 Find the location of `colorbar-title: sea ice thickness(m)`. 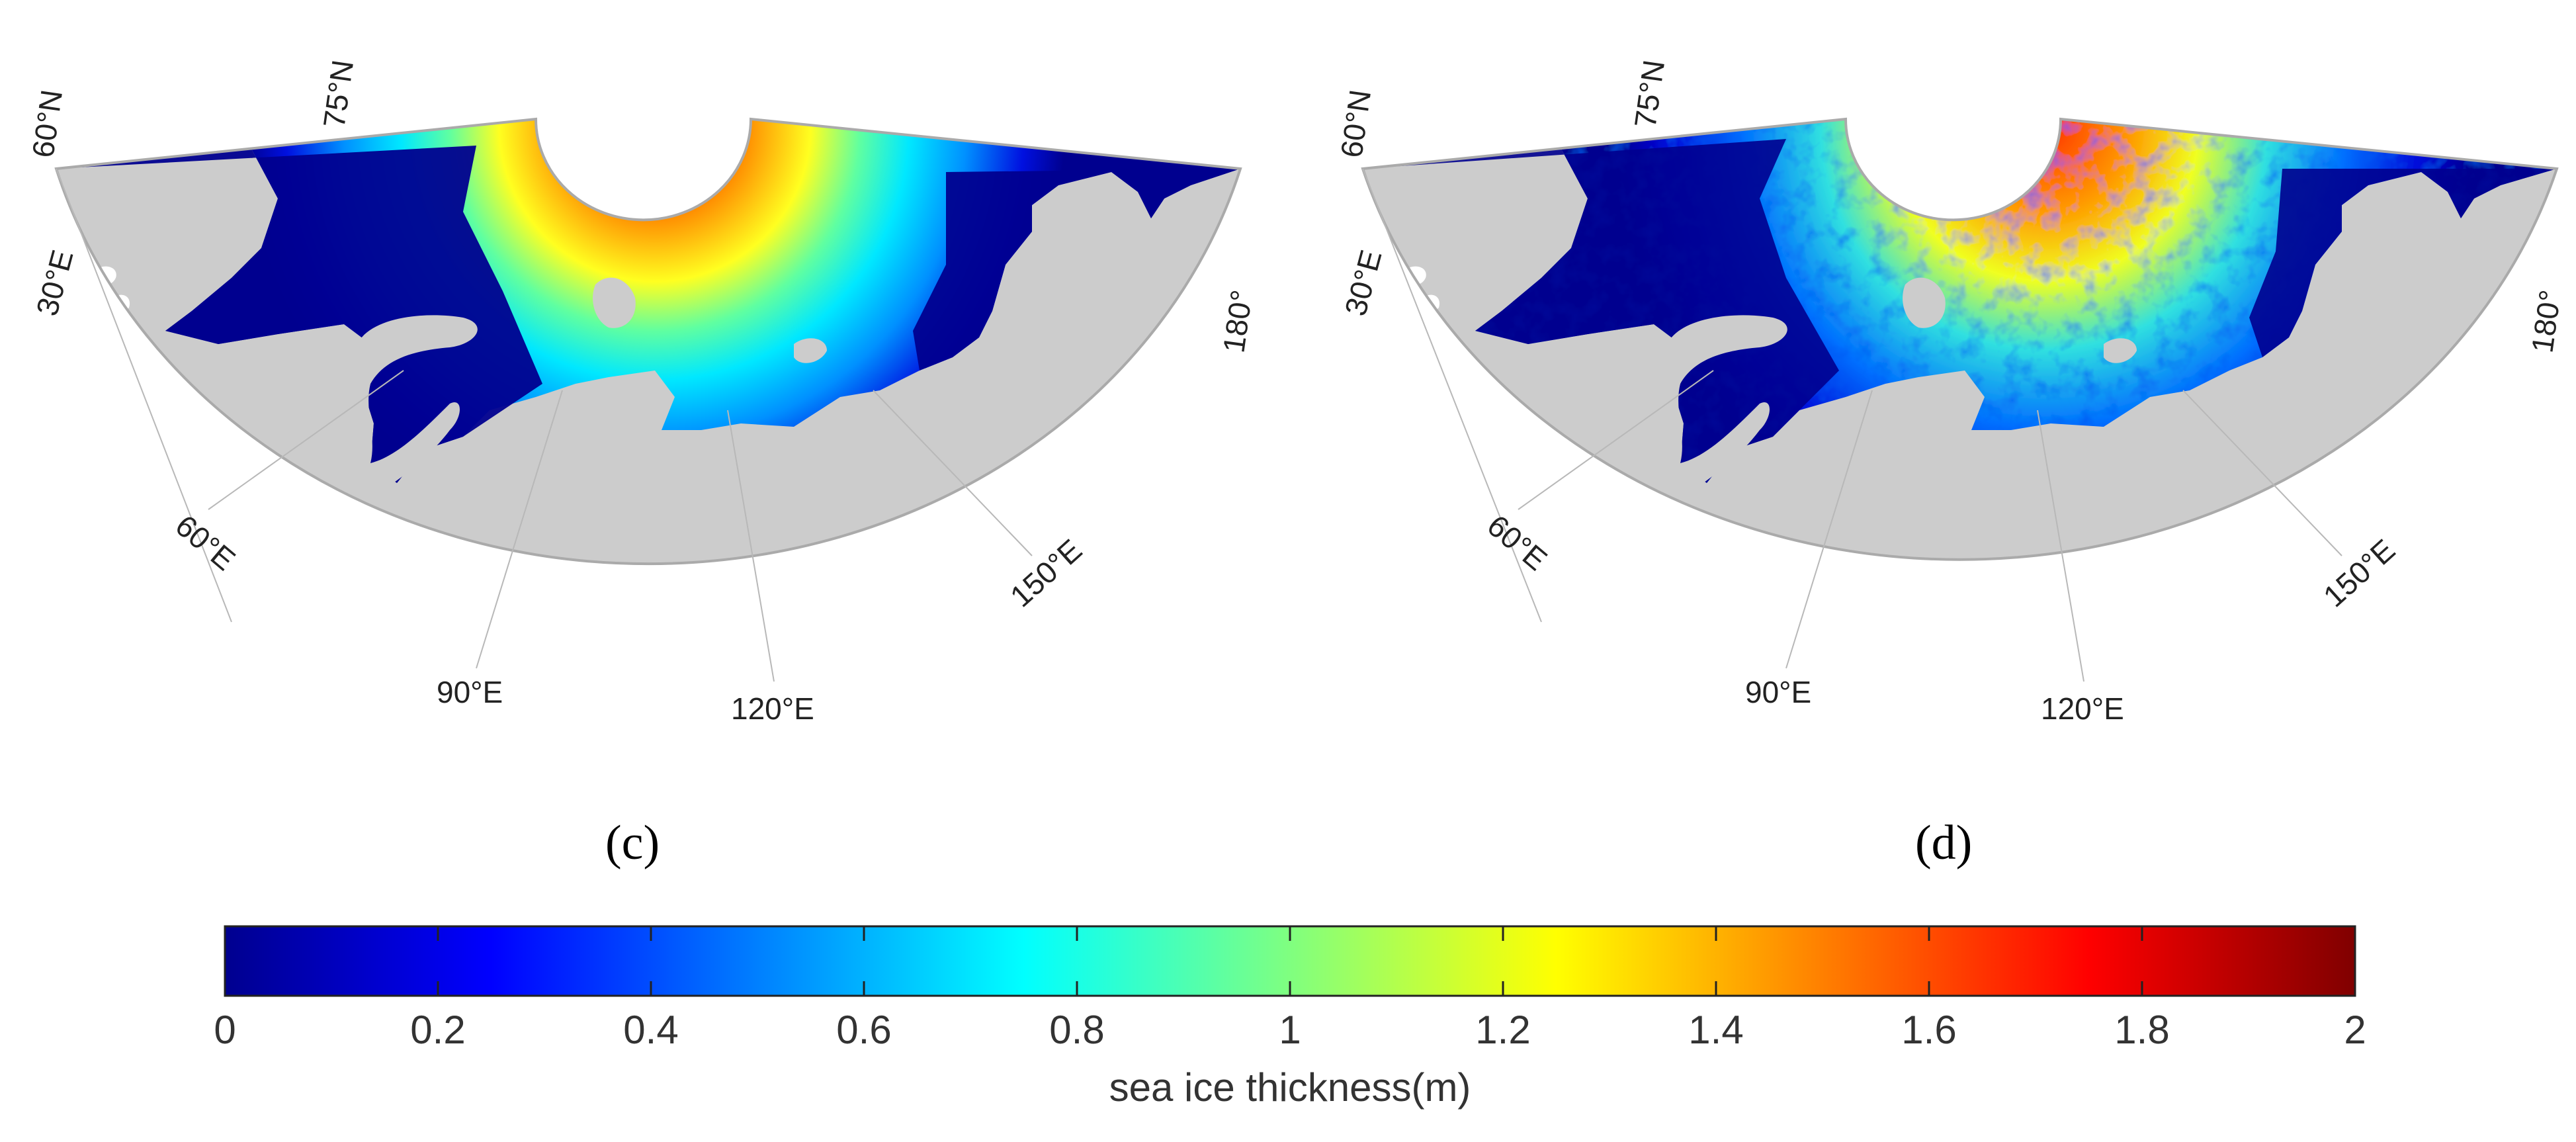

colorbar-title: sea ice thickness(m) is located at coordinates (1290, 1087).